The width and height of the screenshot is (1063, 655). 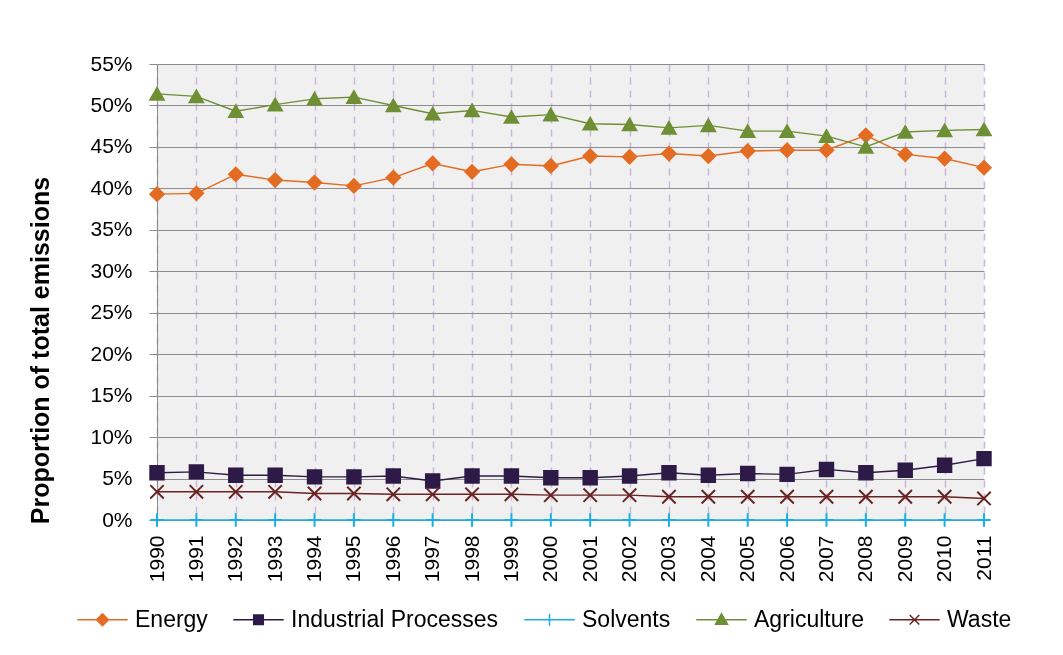 What do you see at coordinates (904, 559) in the screenshot?
I see `x-tick-label: 2009` at bounding box center [904, 559].